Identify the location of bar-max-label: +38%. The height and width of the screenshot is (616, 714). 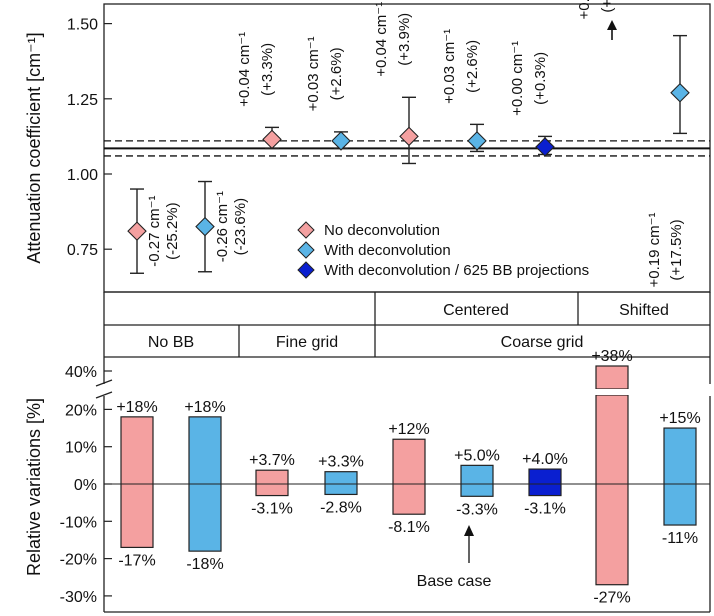
(611, 356).